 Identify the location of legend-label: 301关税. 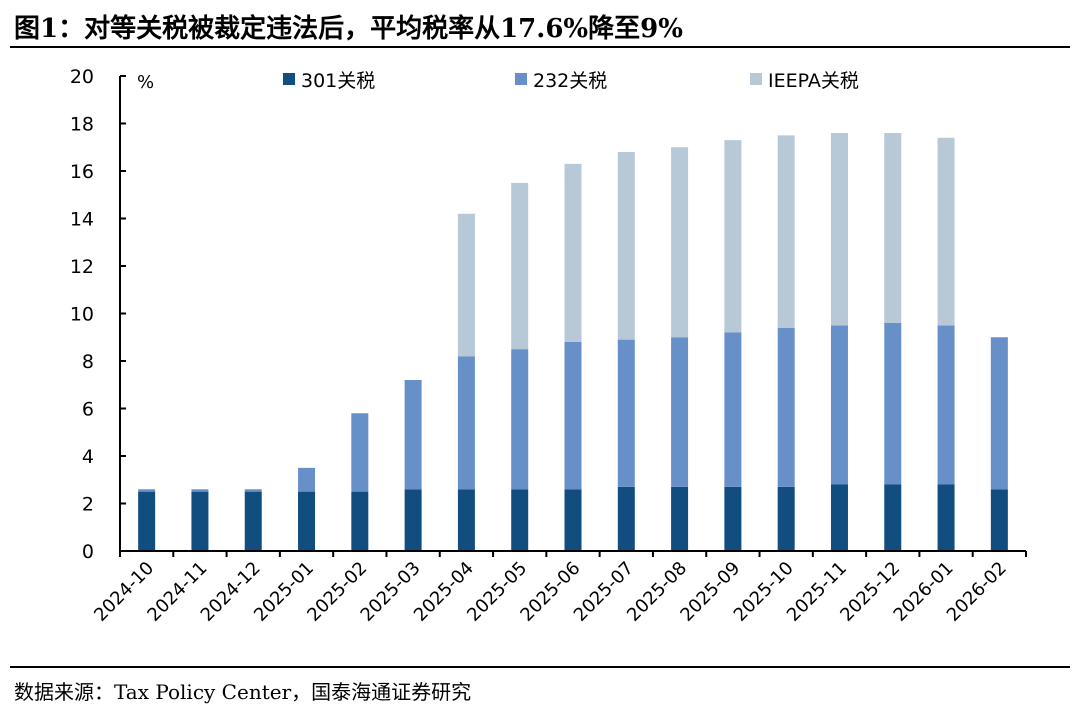
(338, 81).